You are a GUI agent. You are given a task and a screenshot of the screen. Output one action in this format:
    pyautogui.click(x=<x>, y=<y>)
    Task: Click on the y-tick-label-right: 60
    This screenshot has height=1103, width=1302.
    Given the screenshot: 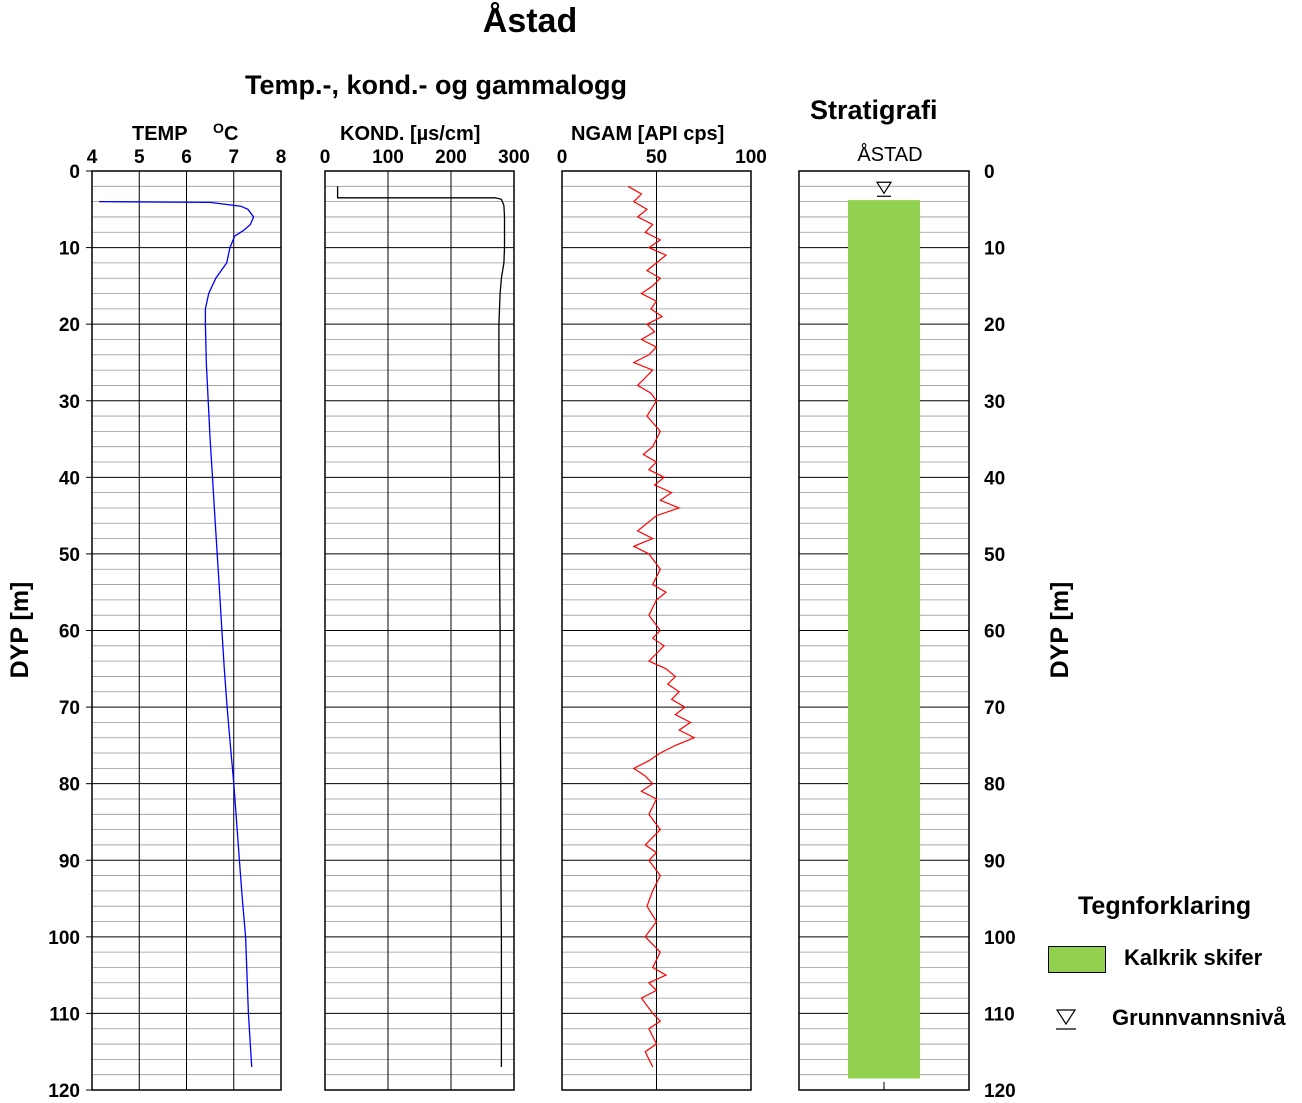 What is the action you would take?
    pyautogui.click(x=994, y=632)
    